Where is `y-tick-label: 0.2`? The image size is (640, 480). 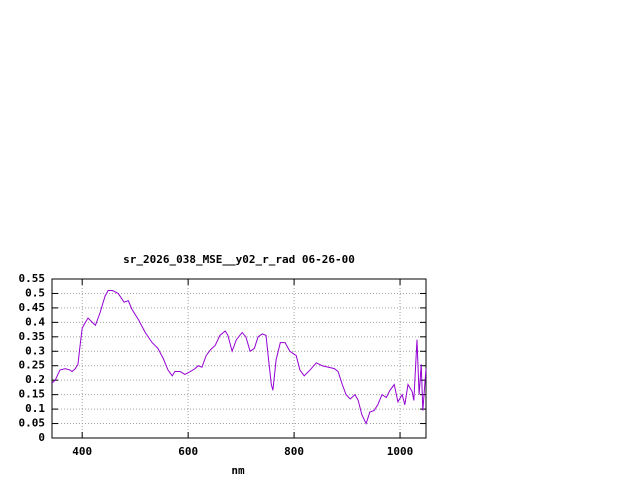
y-tick-label: 0.2 is located at coordinates (35, 379).